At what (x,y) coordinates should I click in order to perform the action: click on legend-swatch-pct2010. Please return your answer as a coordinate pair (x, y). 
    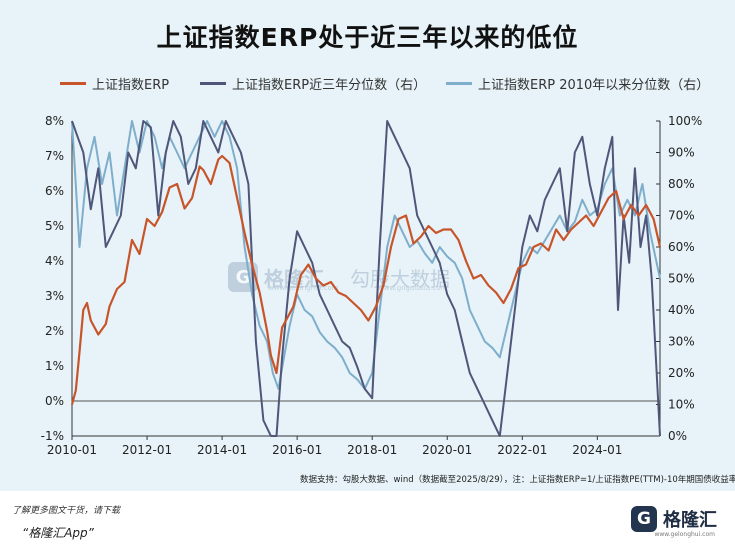
    Looking at the image, I should click on (459, 83).